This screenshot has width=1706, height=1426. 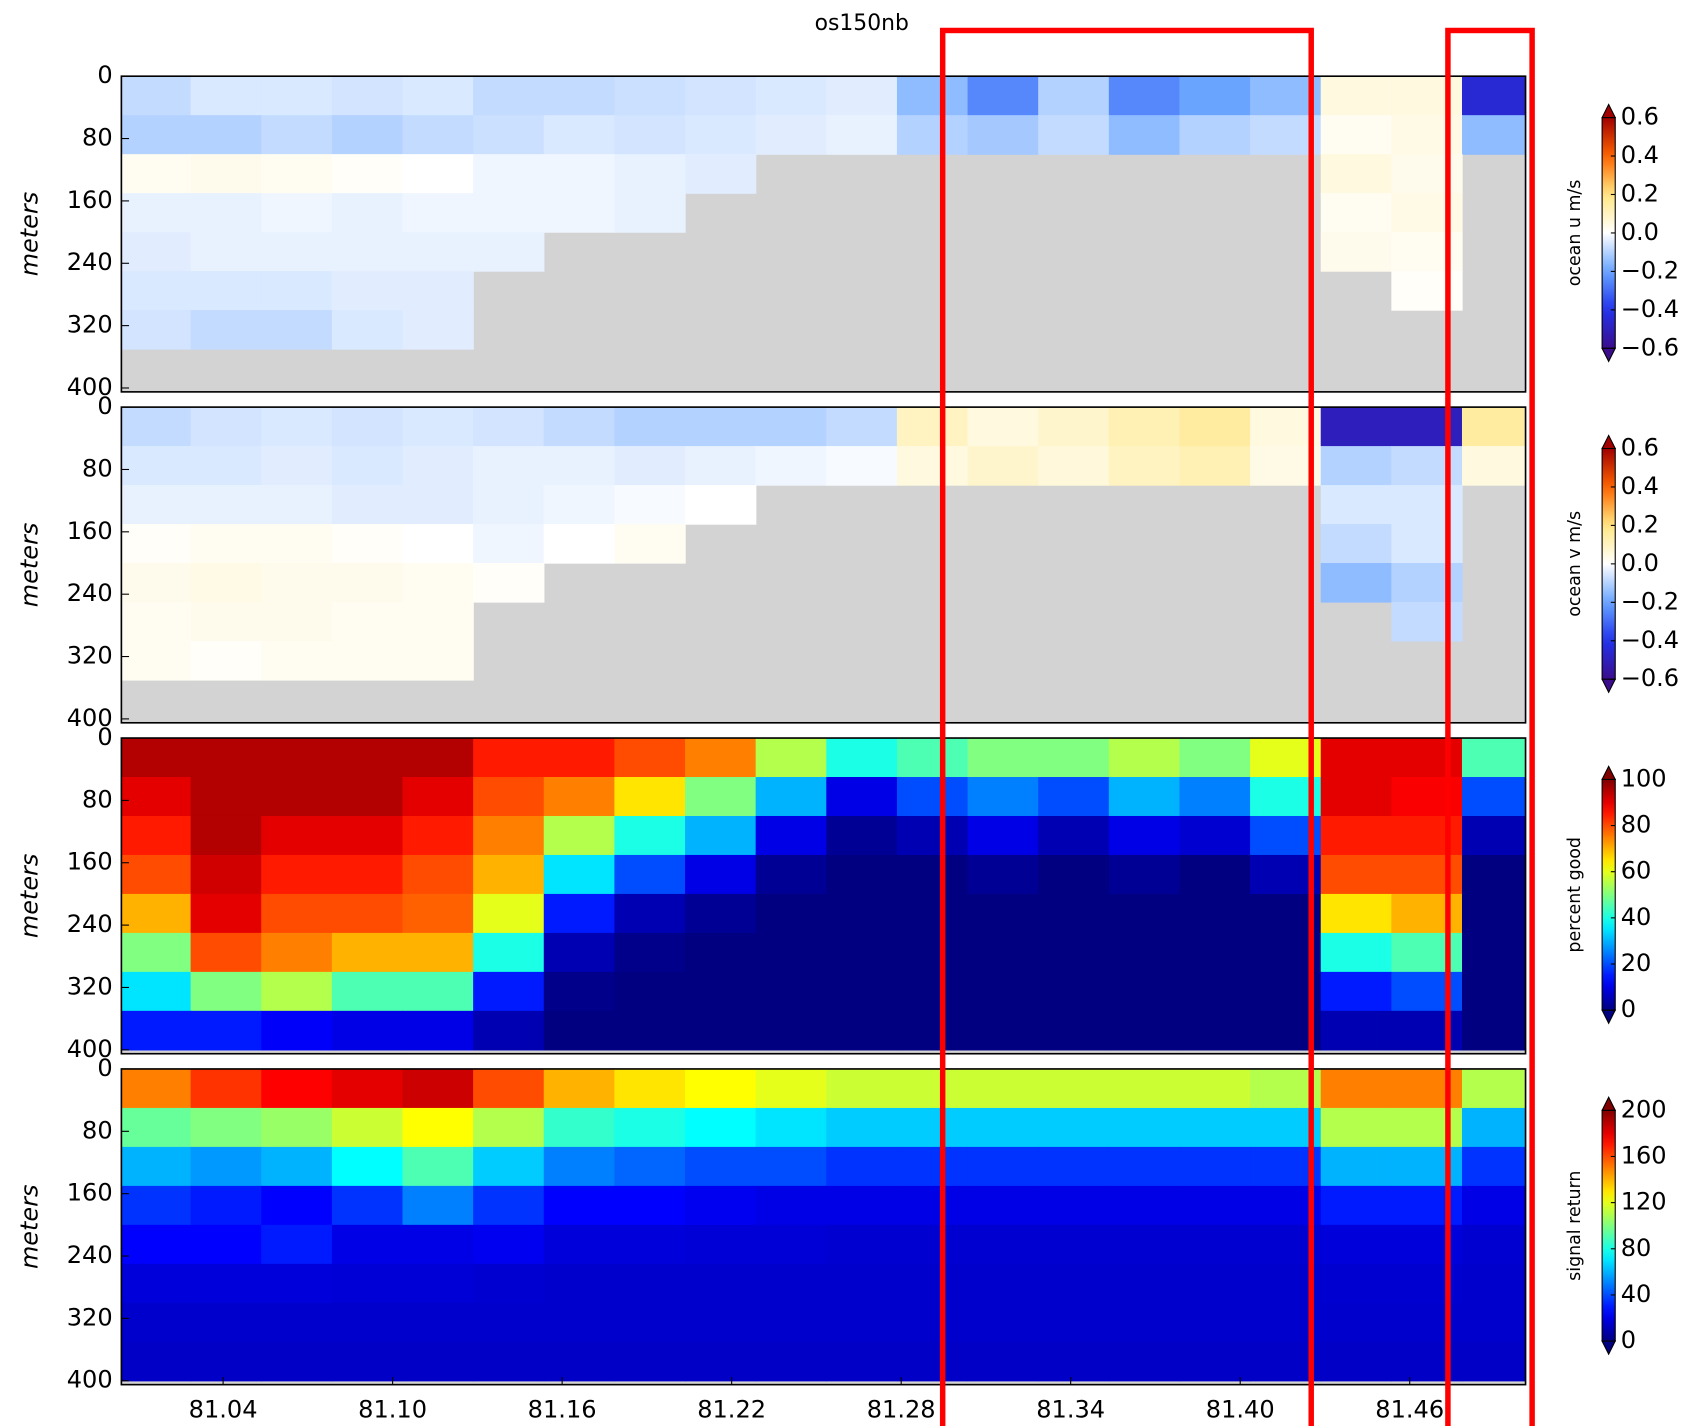 I want to click on colorbar-tick-label: 0.6, so click(x=1640, y=117).